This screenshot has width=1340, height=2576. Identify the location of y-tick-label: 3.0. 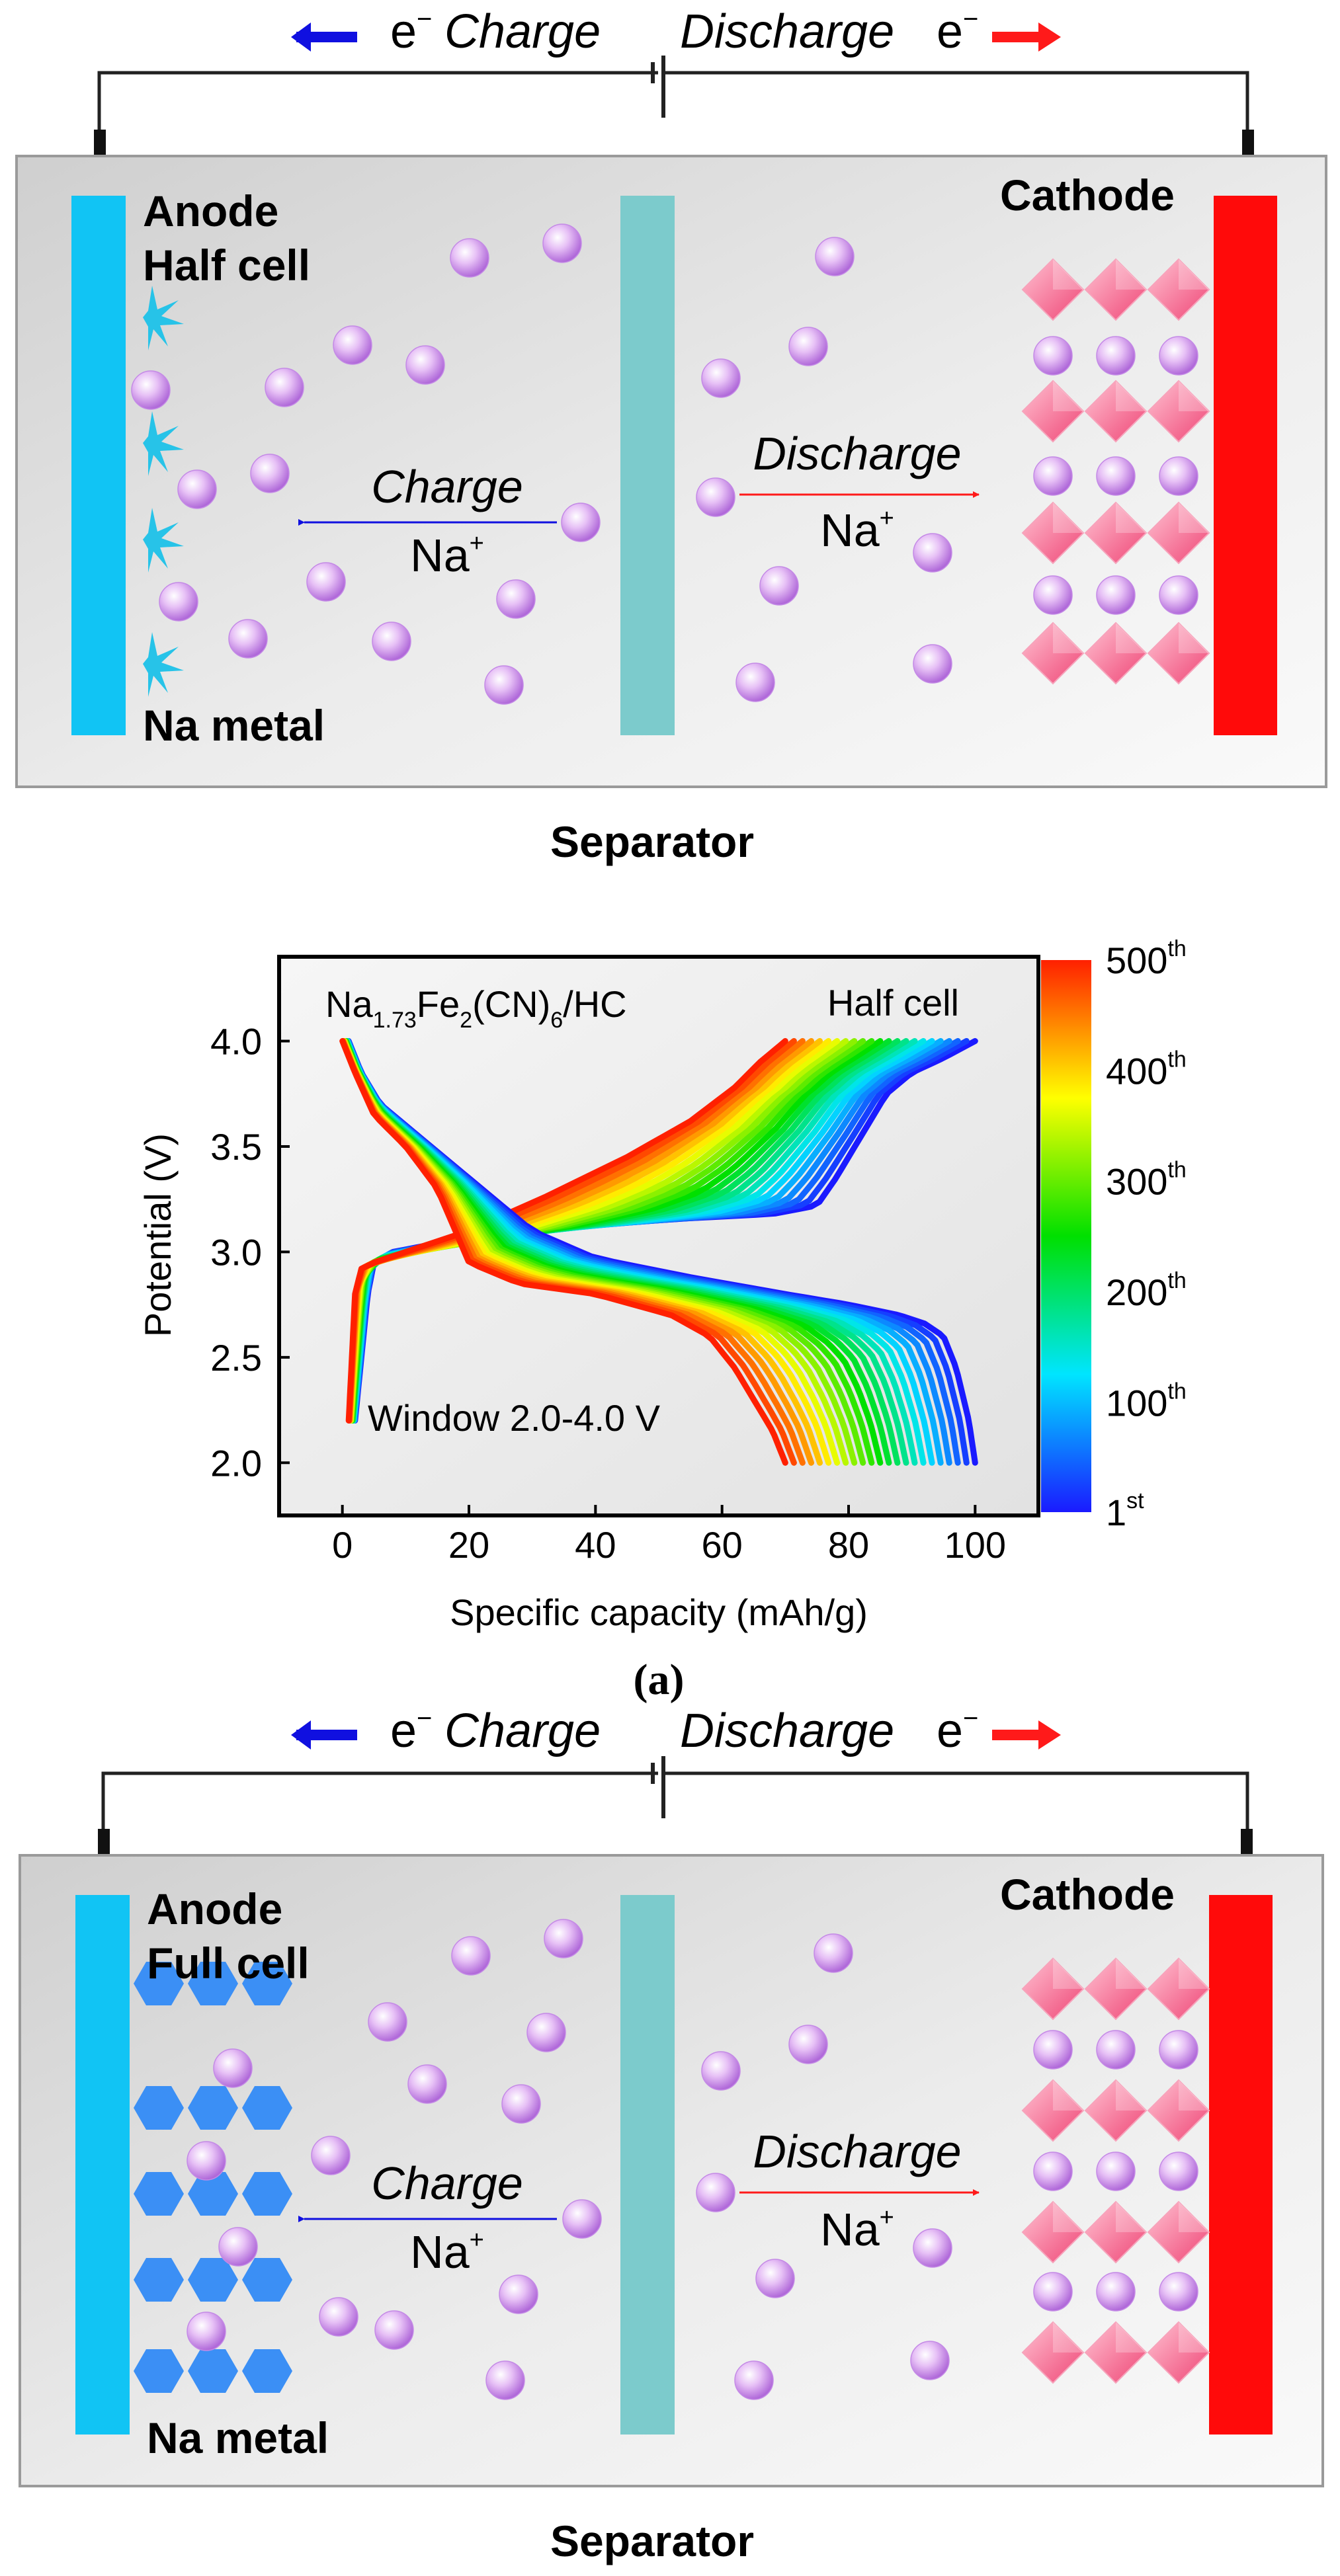
(236, 1252).